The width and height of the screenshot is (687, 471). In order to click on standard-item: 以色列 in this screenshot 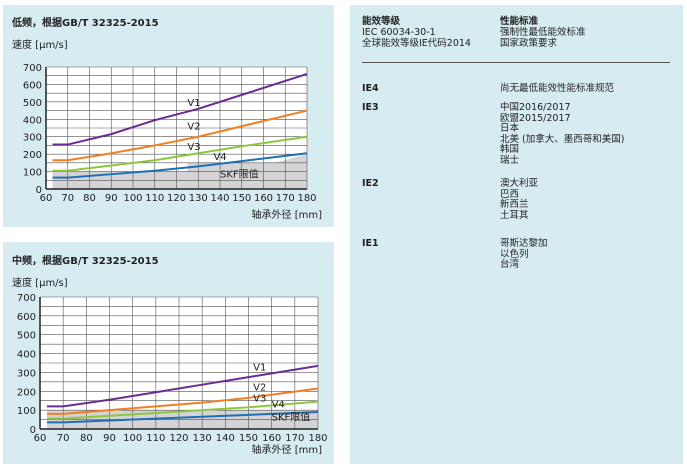, I will do `click(514, 254)`.